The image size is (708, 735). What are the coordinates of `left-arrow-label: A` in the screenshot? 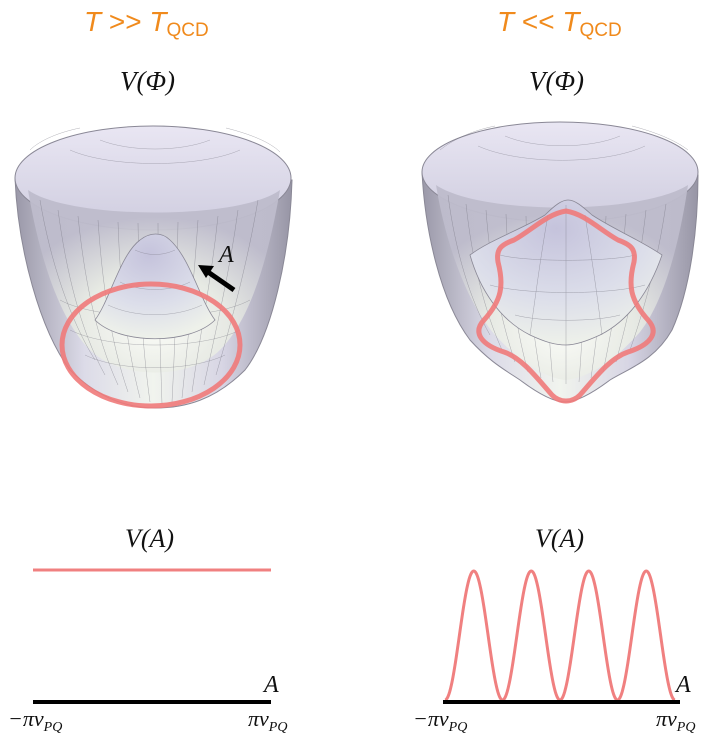 It's located at (226, 255).